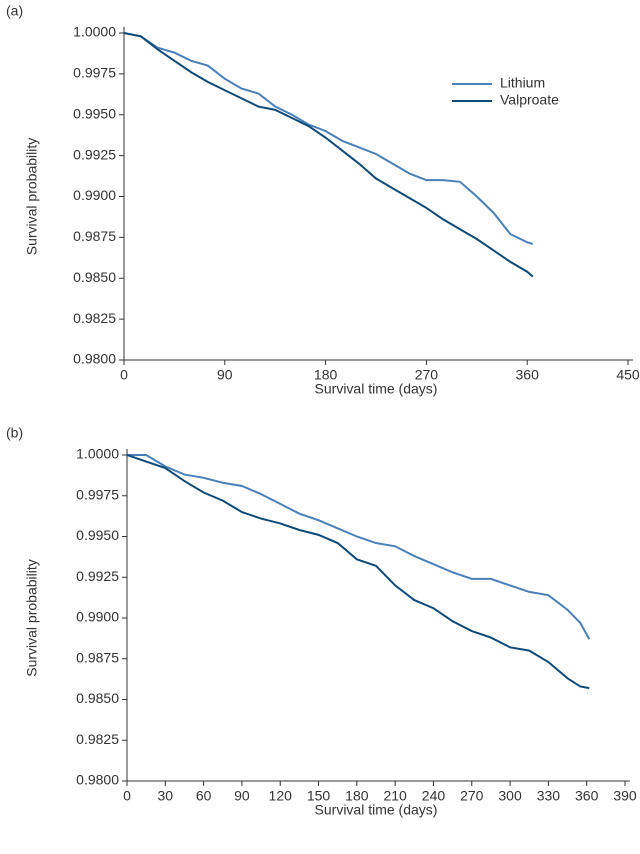 This screenshot has width=640, height=854. Describe the element at coordinates (281, 796) in the screenshot. I see `x-tick-label: 120` at that location.